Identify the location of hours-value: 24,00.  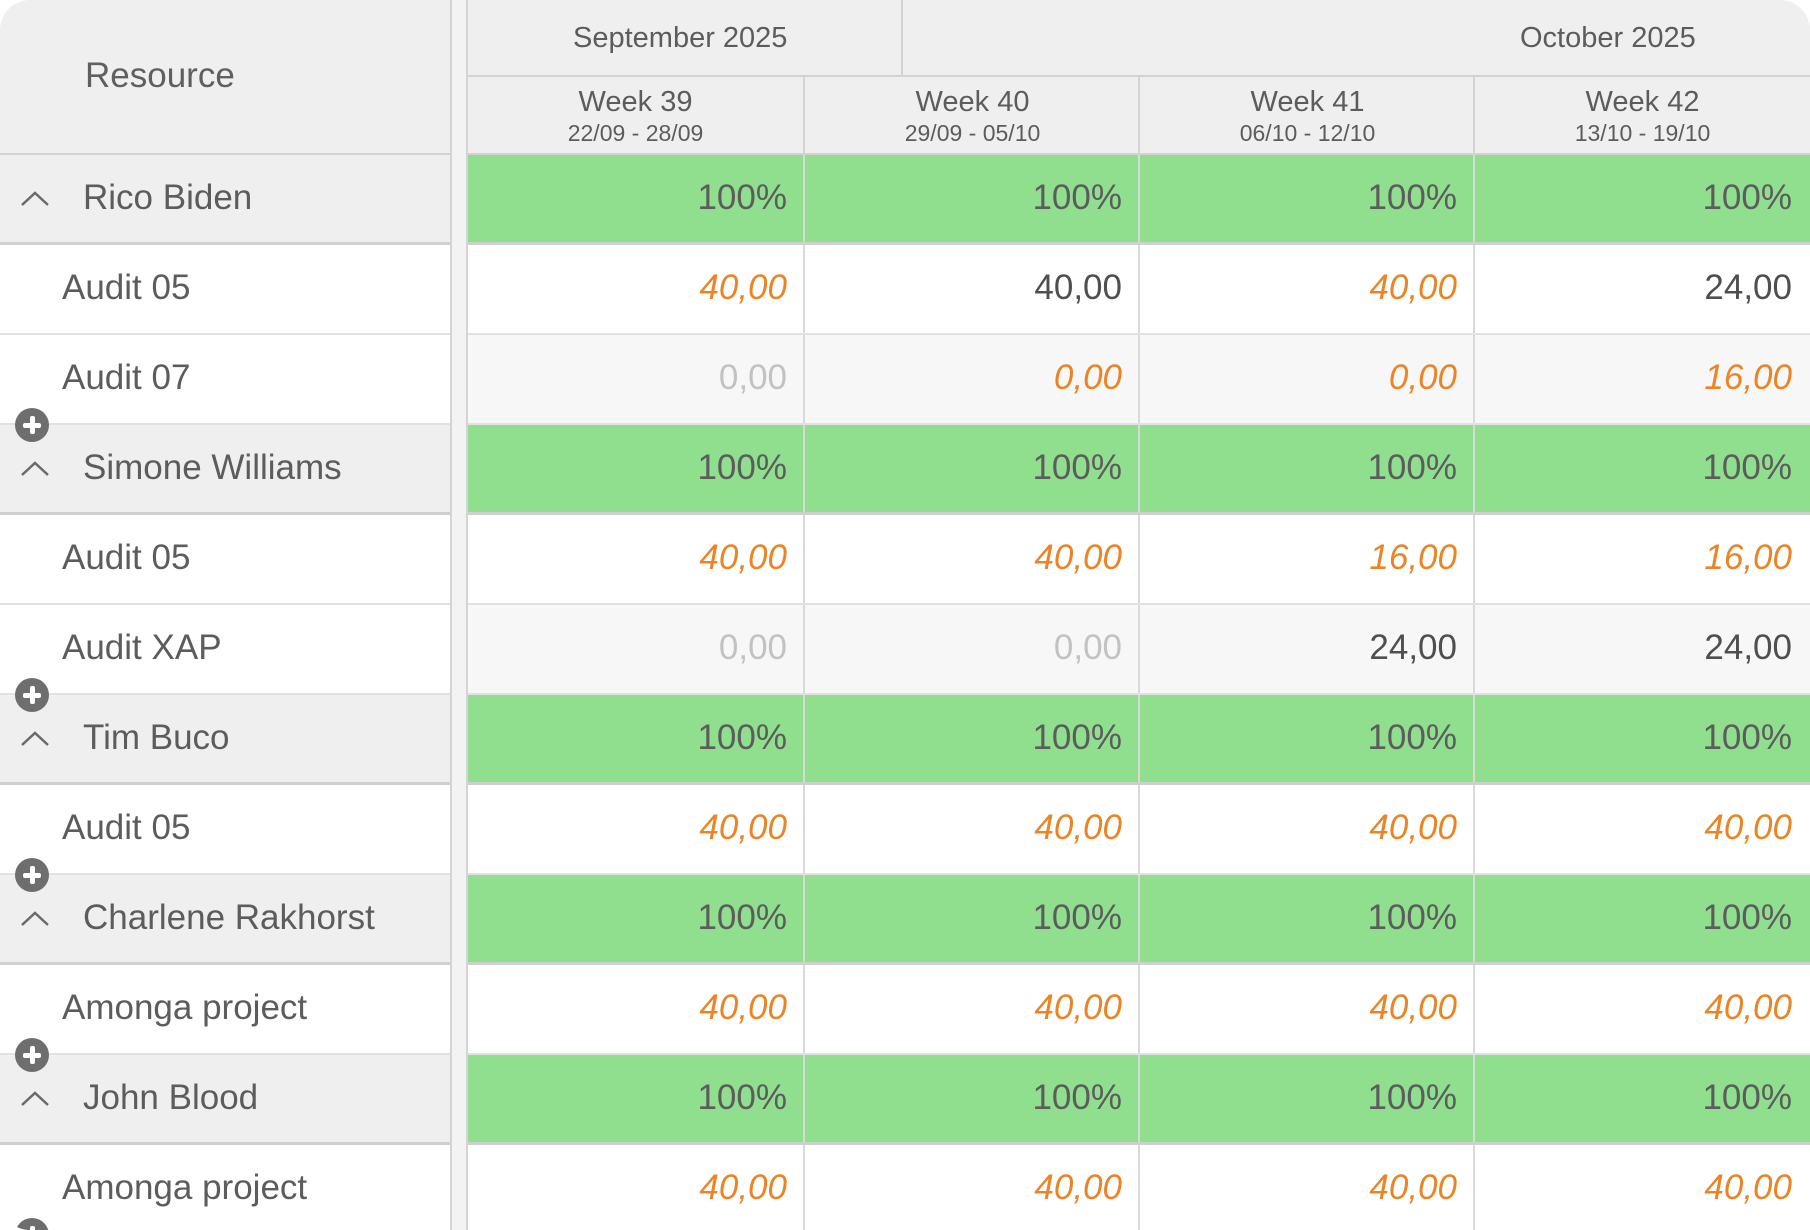
(1748, 287).